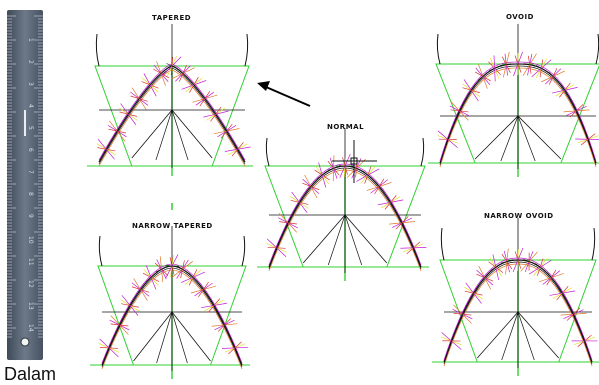  What do you see at coordinates (170, 100) in the screenshot?
I see `tapered-panel` at bounding box center [170, 100].